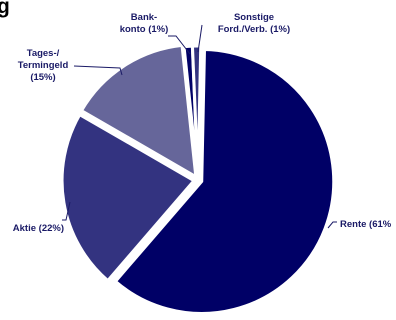 Image resolution: width=396 pixels, height=320 pixels. I want to click on label-tages-line2: Termingeld, so click(43, 65).